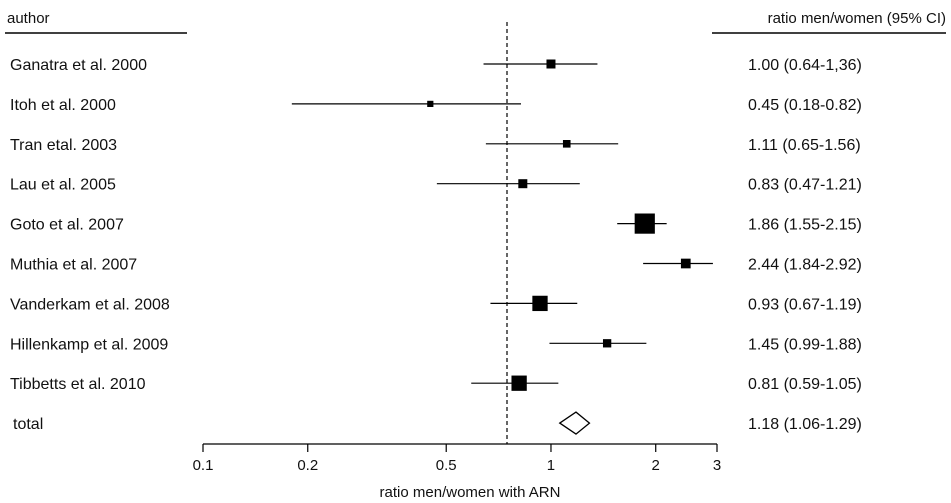  Describe the element at coordinates (805, 225) in the screenshot. I see `study-ci-text: 1.86 (1.55-2.15)` at that location.